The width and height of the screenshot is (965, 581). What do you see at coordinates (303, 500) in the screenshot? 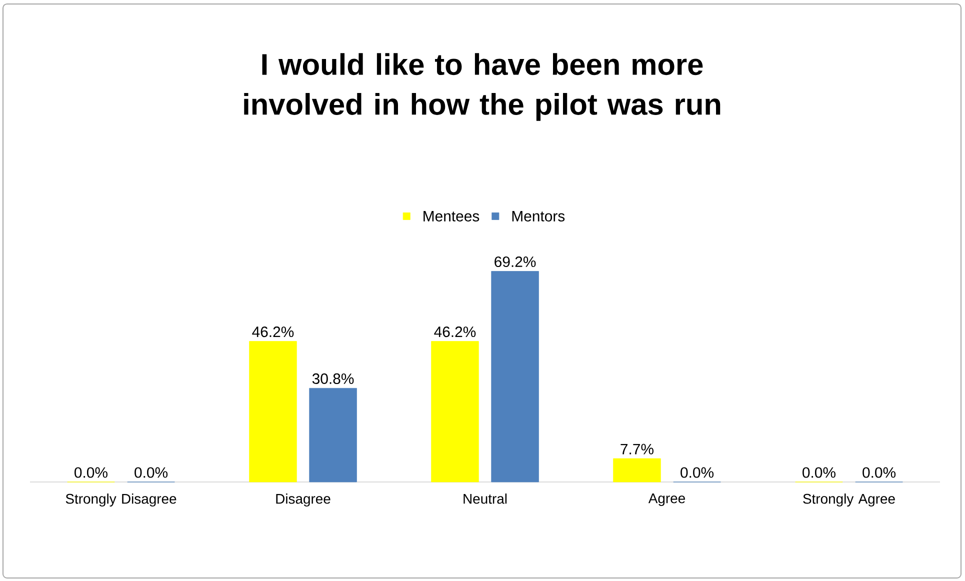
I see `x-tick-label: Disagree` at bounding box center [303, 500].